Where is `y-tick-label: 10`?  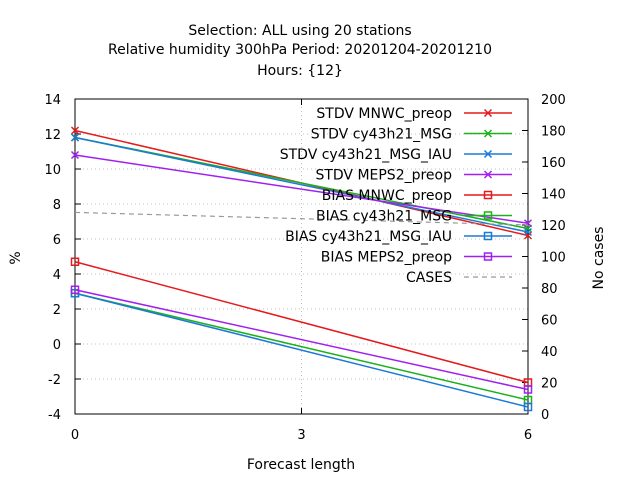 y-tick-label: 10 is located at coordinates (52, 170).